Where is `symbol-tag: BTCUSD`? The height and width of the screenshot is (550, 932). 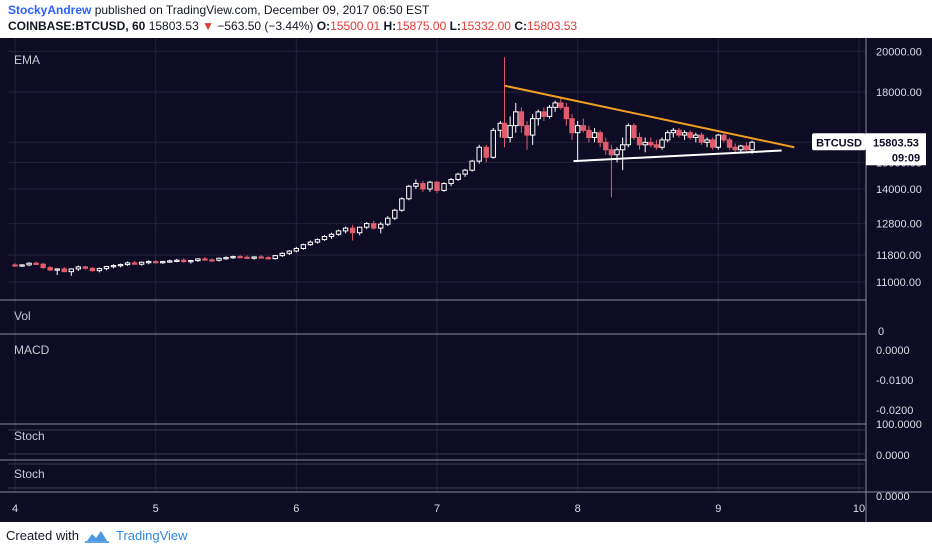 symbol-tag: BTCUSD is located at coordinates (839, 143).